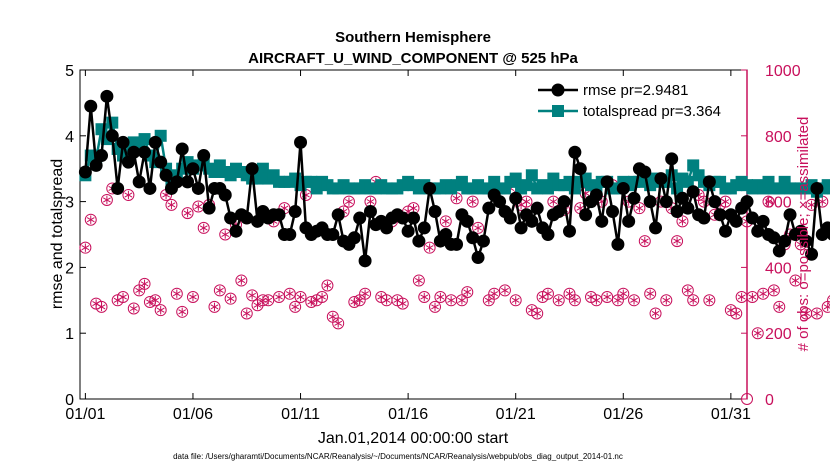 The height and width of the screenshot is (470, 830). I want to click on y-tick-label: 0, so click(69, 400).